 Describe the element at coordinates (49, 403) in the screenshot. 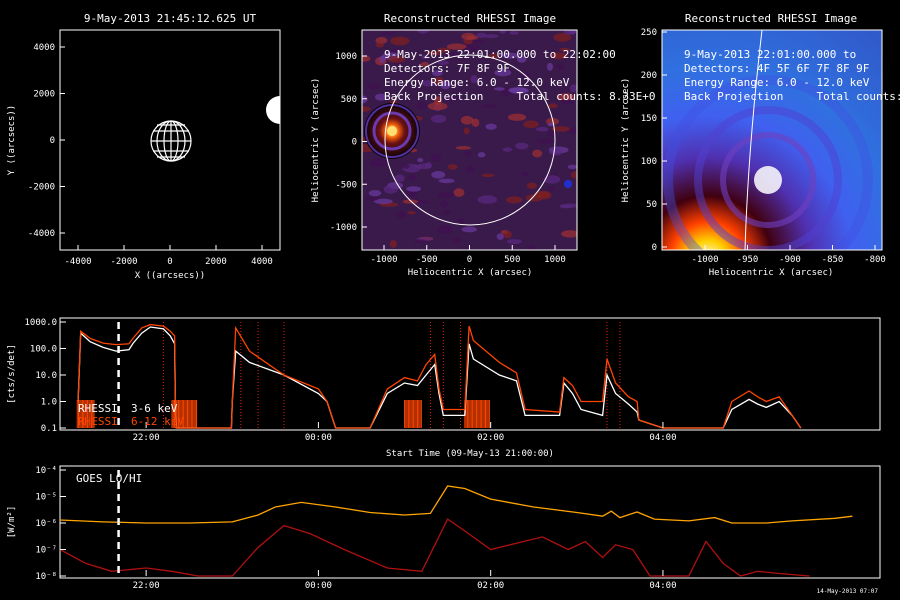

I see `y-tick-label: 1.0` at that location.